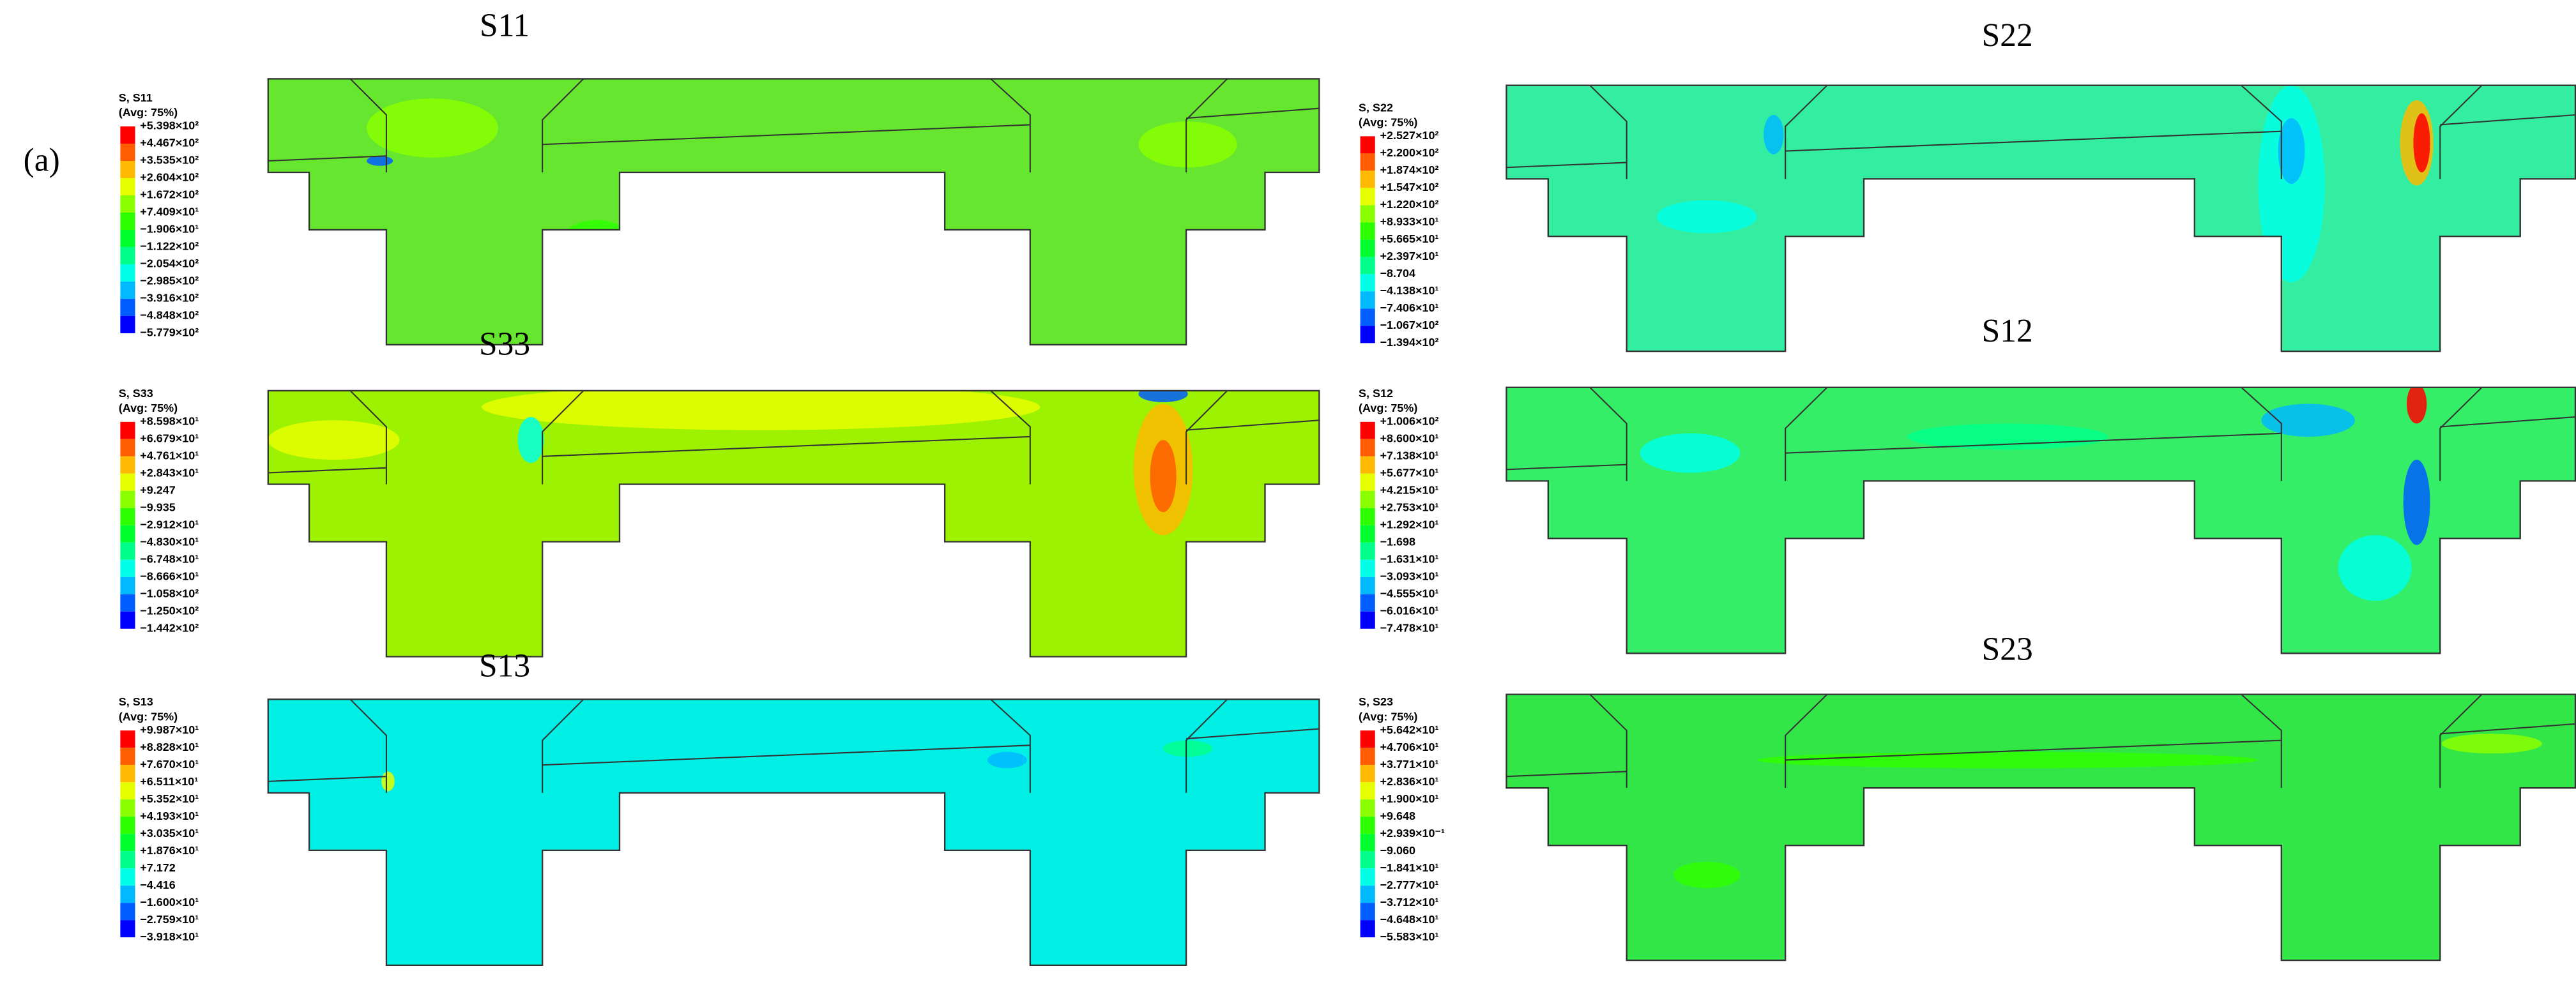 This screenshot has height=1003, width=2576. I want to click on legend-label: +2.604×10², so click(169, 178).